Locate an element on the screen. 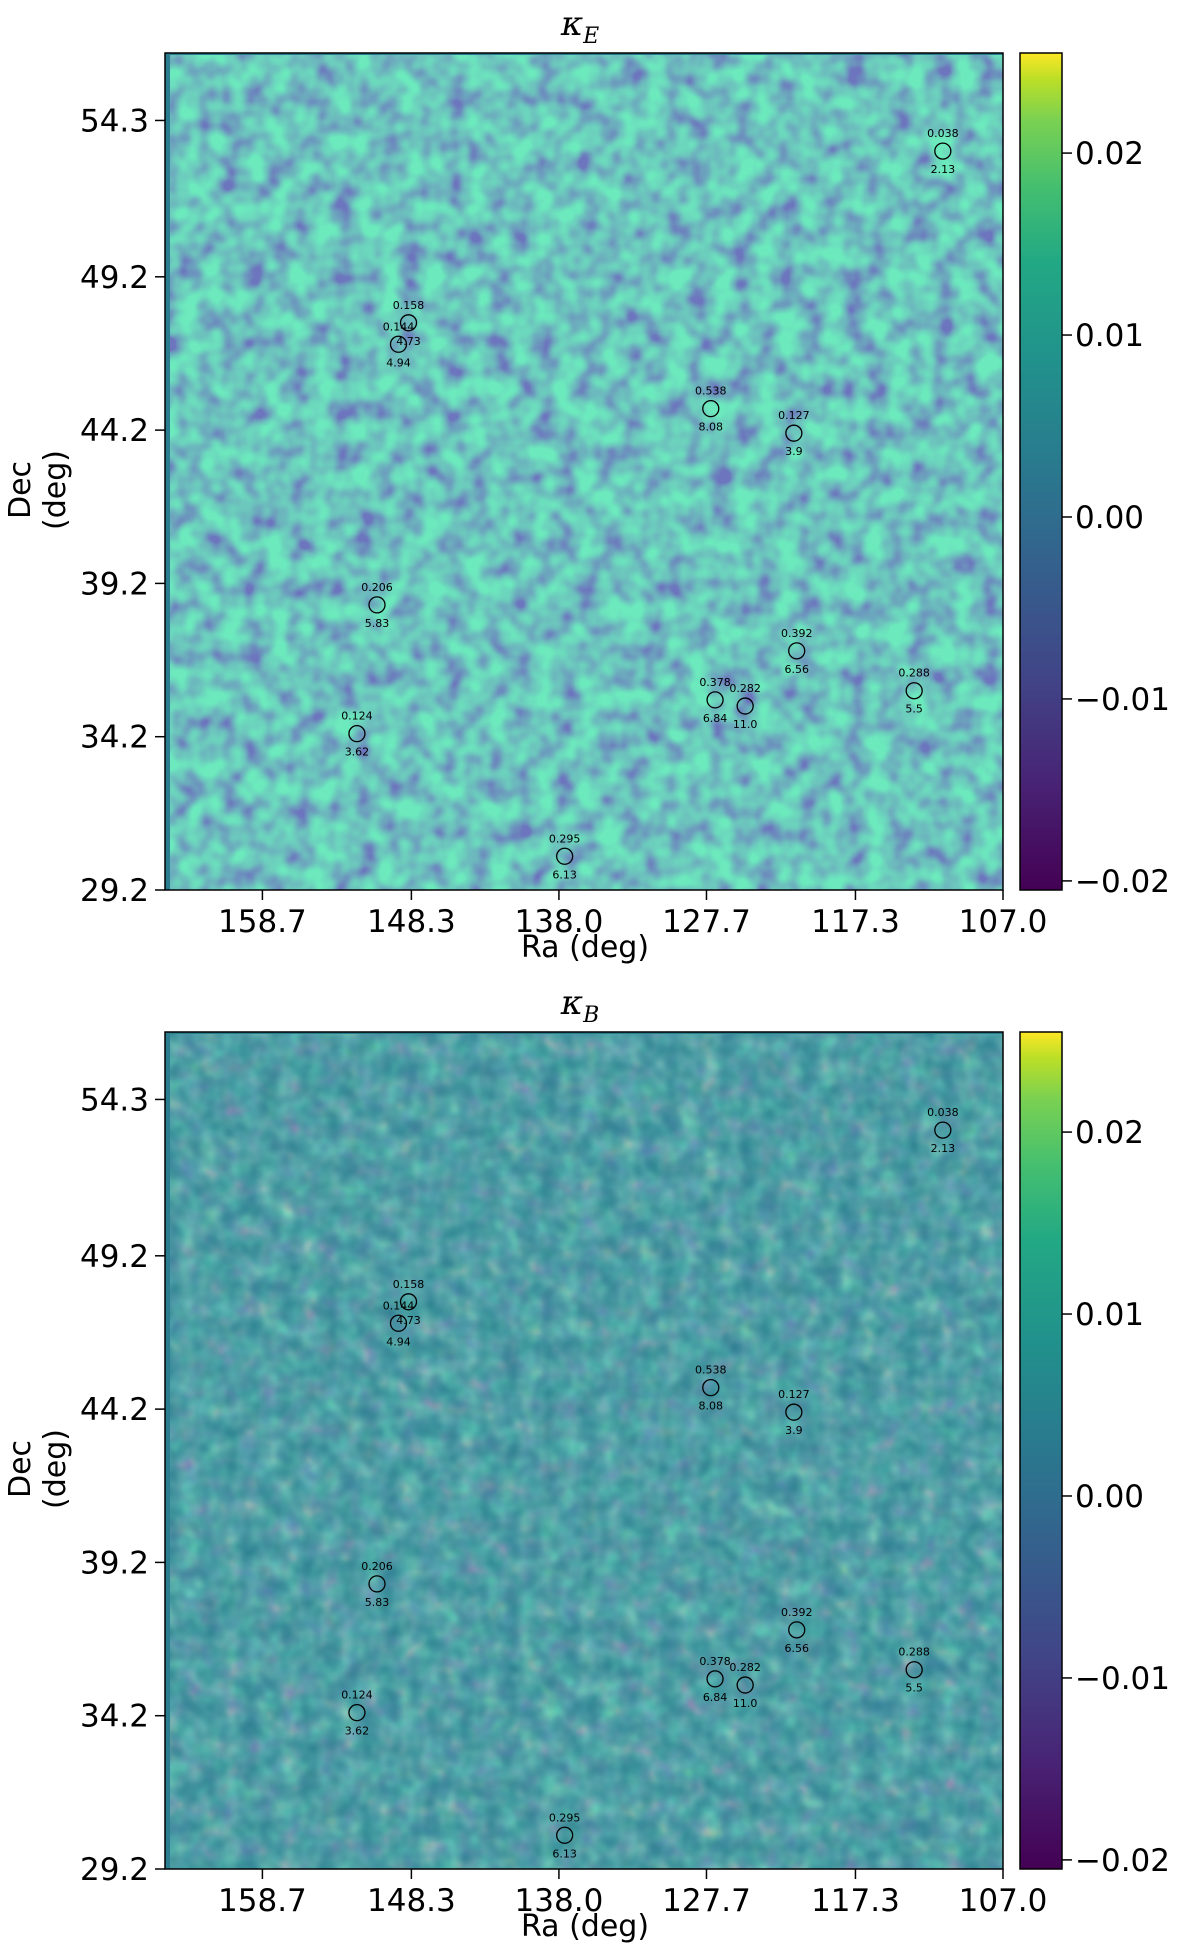 Image resolution: width=1200 pixels, height=1958 pixels. x-tick-label: 107.0 is located at coordinates (1003, 922).